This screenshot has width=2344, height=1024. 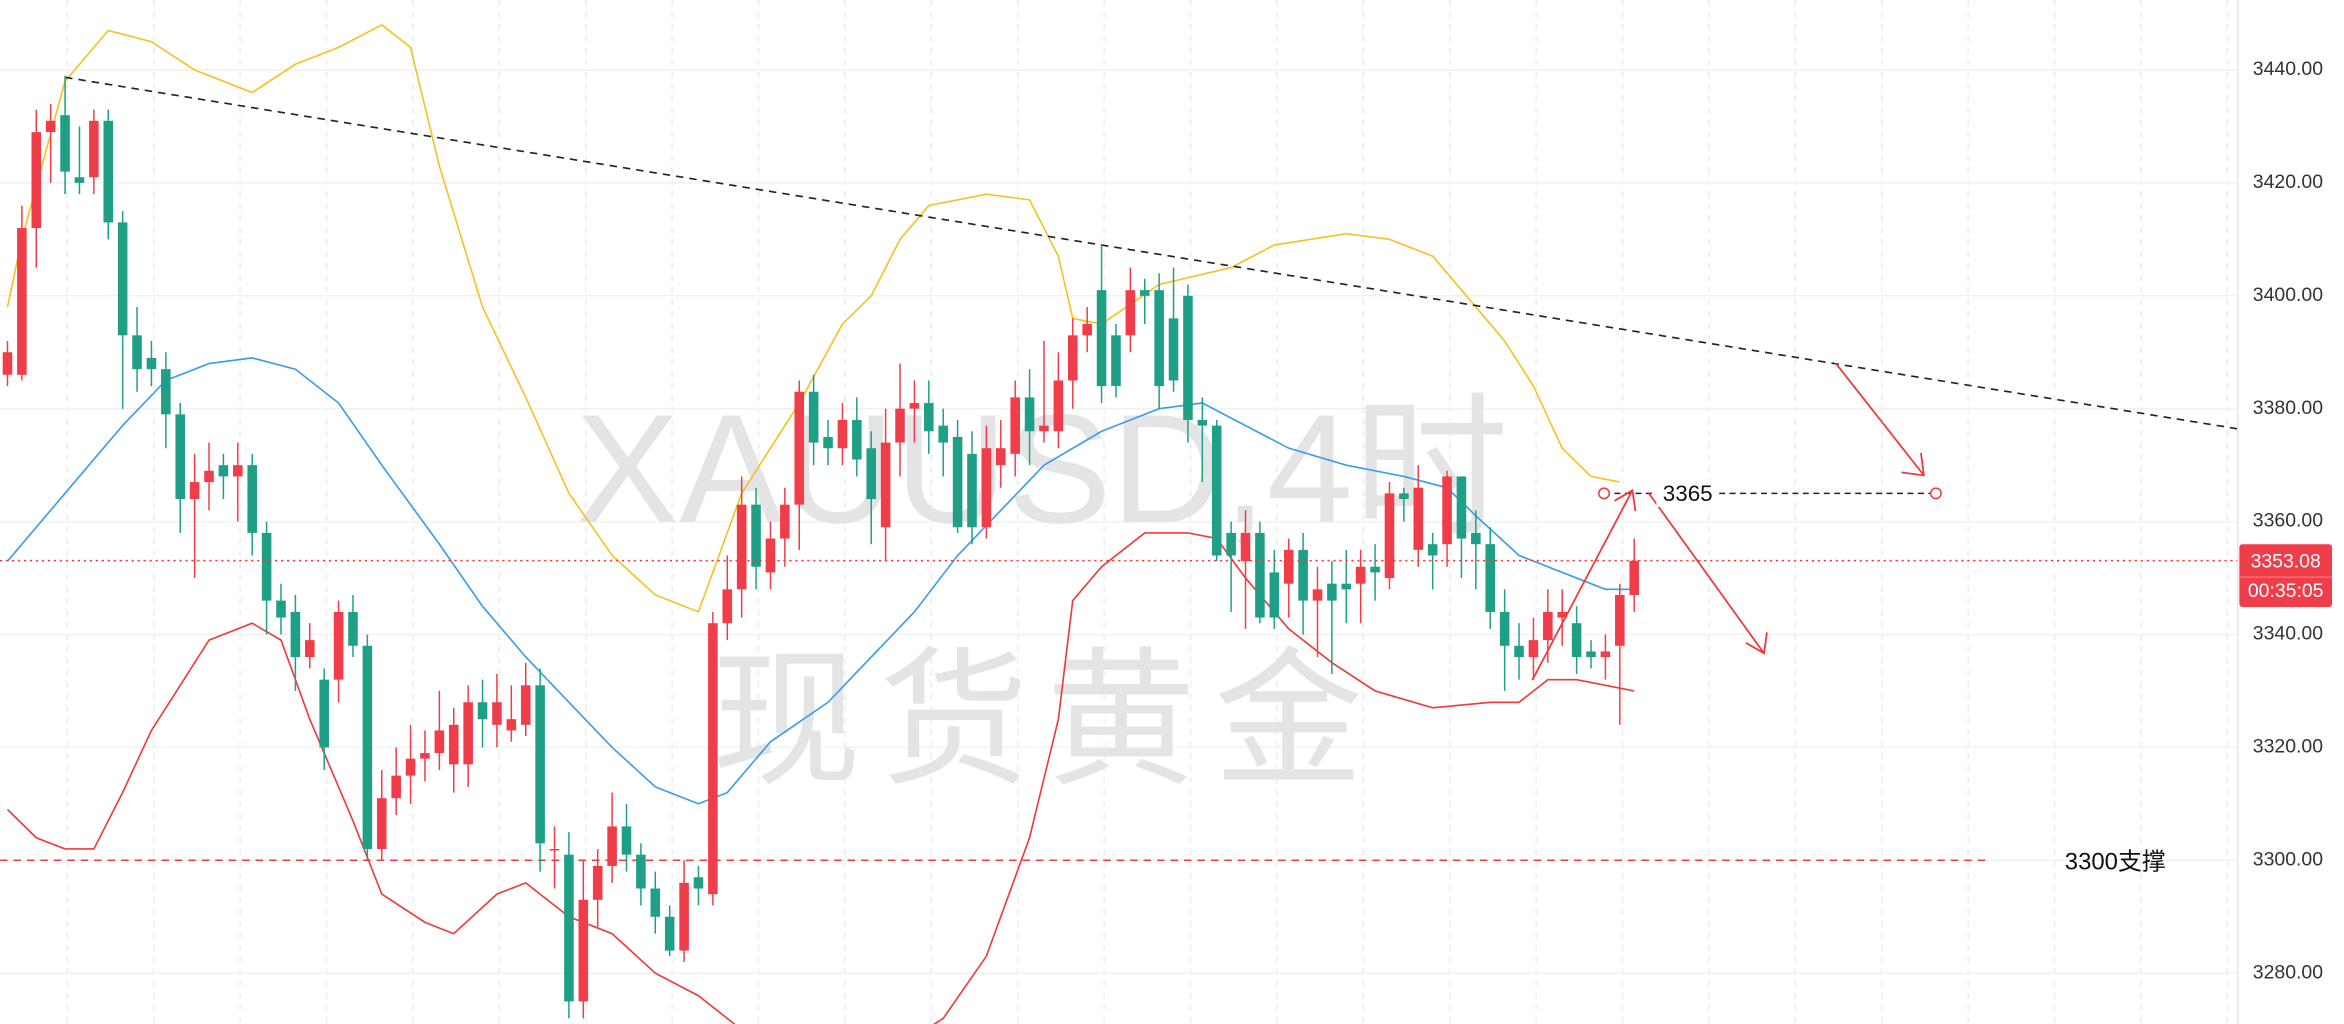 I want to click on y-tick-label: 3360.00, so click(x=2288, y=521).